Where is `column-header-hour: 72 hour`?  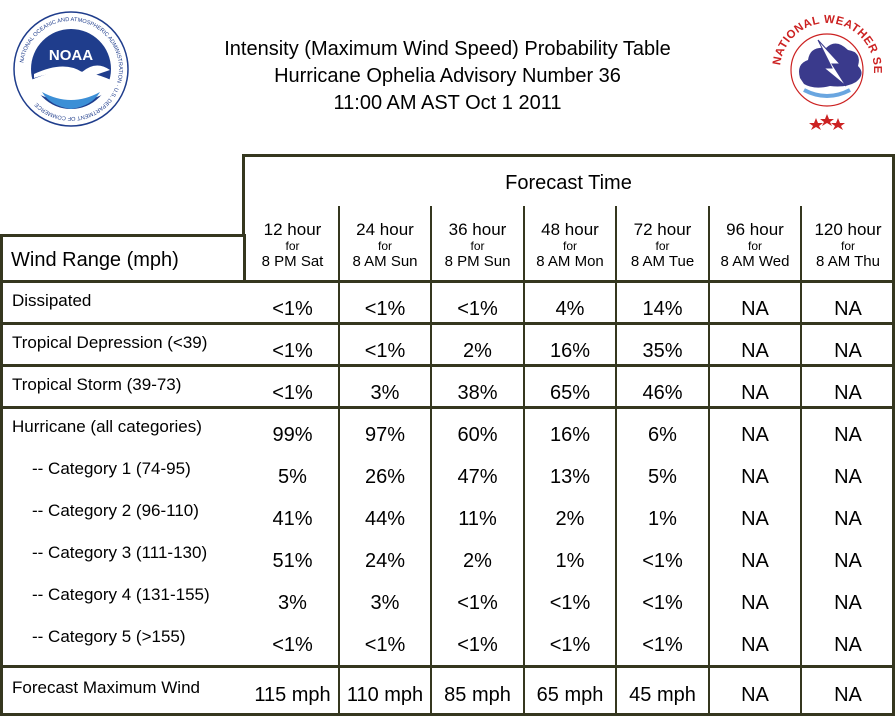 column-header-hour: 72 hour is located at coordinates (662, 229).